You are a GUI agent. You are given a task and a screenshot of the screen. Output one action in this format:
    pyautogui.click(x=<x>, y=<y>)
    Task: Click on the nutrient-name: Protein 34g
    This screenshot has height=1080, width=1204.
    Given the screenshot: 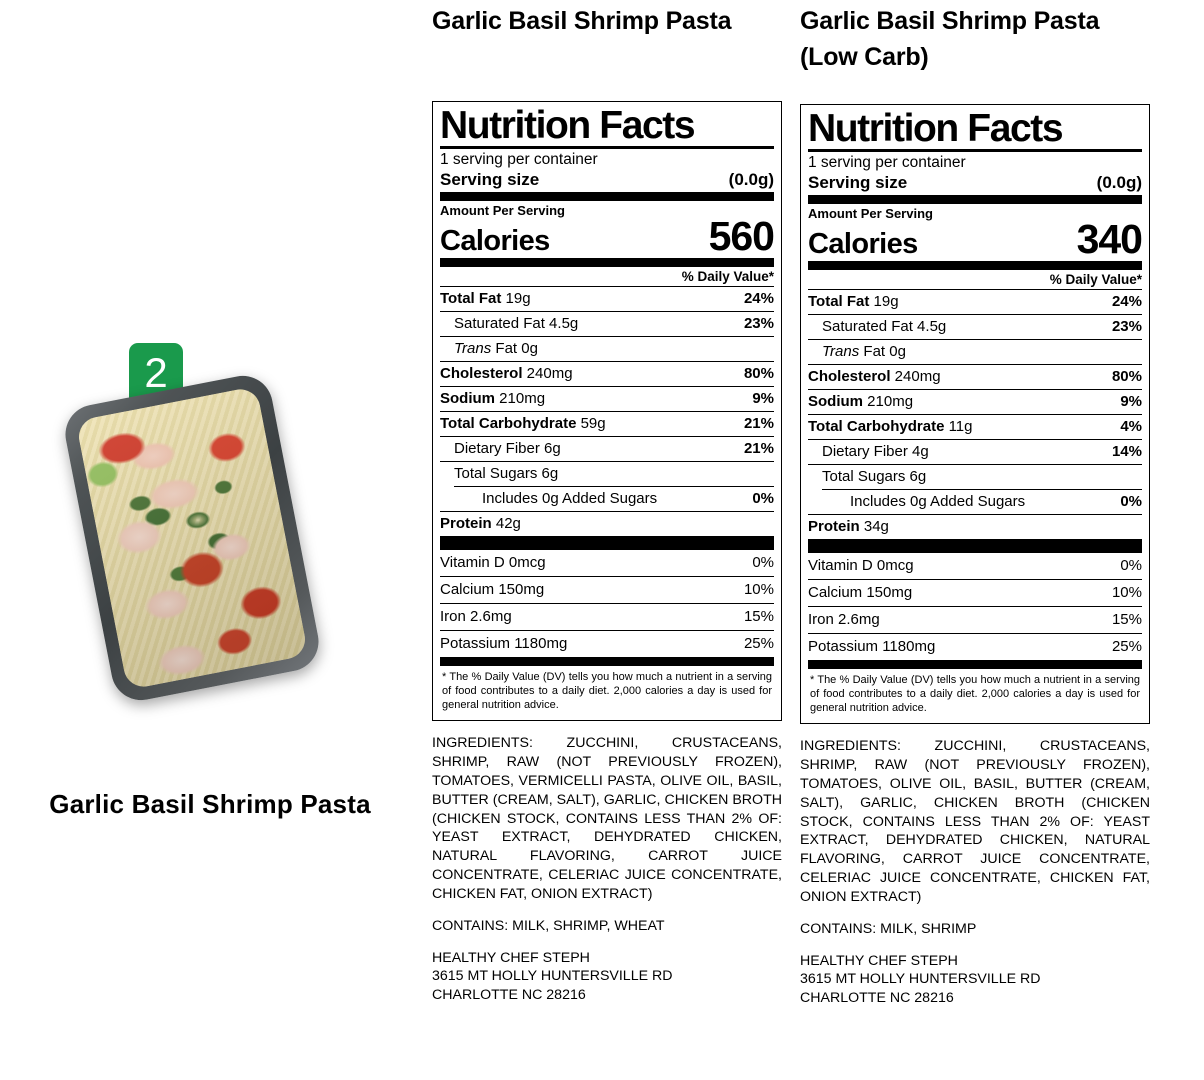 What is the action you would take?
    pyautogui.click(x=848, y=526)
    